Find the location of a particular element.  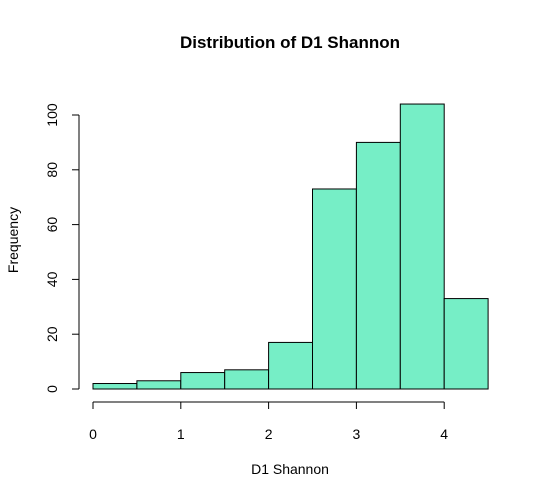

x-tick-label: 4 is located at coordinates (444, 434).